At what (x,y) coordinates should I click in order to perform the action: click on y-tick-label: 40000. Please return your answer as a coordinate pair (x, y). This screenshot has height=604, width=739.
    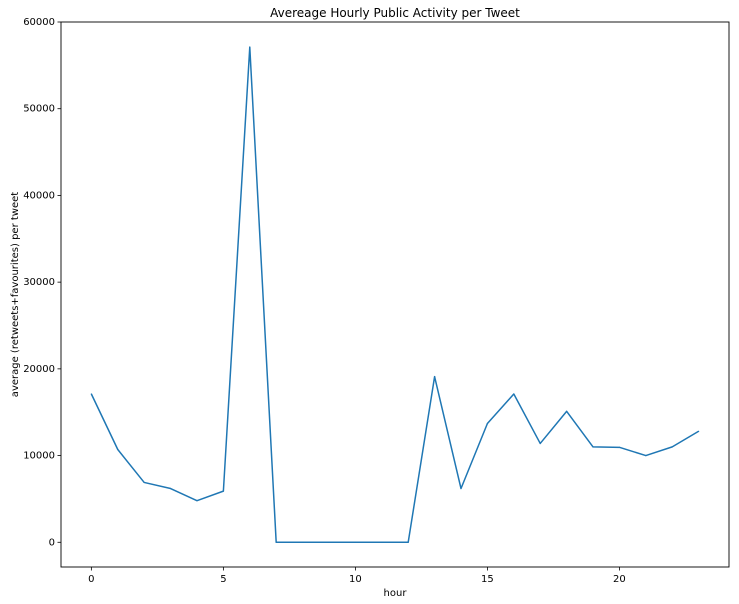
    Looking at the image, I should click on (39, 195).